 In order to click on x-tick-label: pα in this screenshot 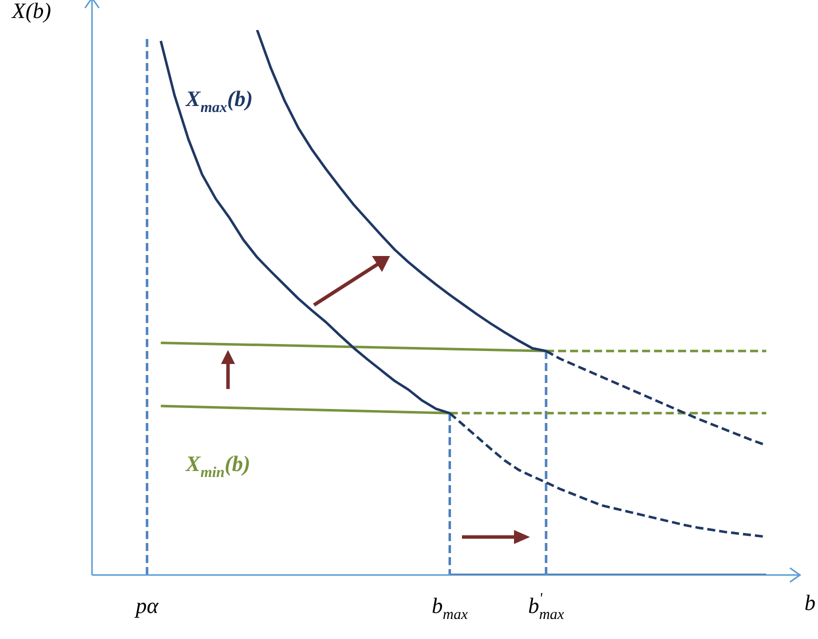, I will do `click(146, 605)`.